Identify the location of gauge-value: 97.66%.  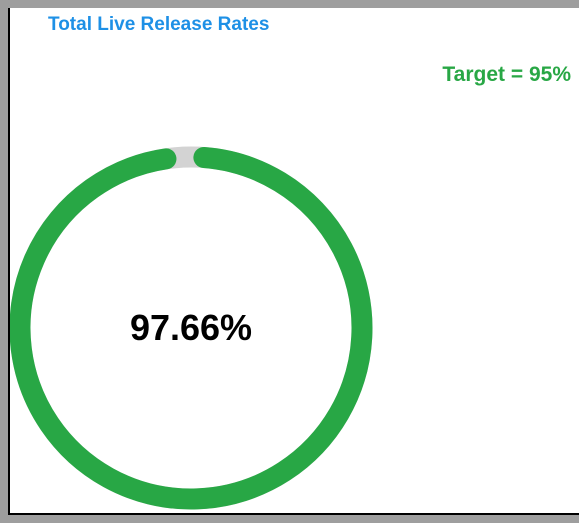
(191, 327).